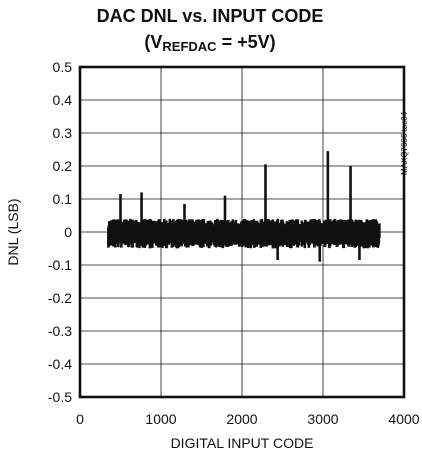 Image resolution: width=422 pixels, height=457 pixels. What do you see at coordinates (63, 133) in the screenshot?
I see `y-tick-label: 0.3` at bounding box center [63, 133].